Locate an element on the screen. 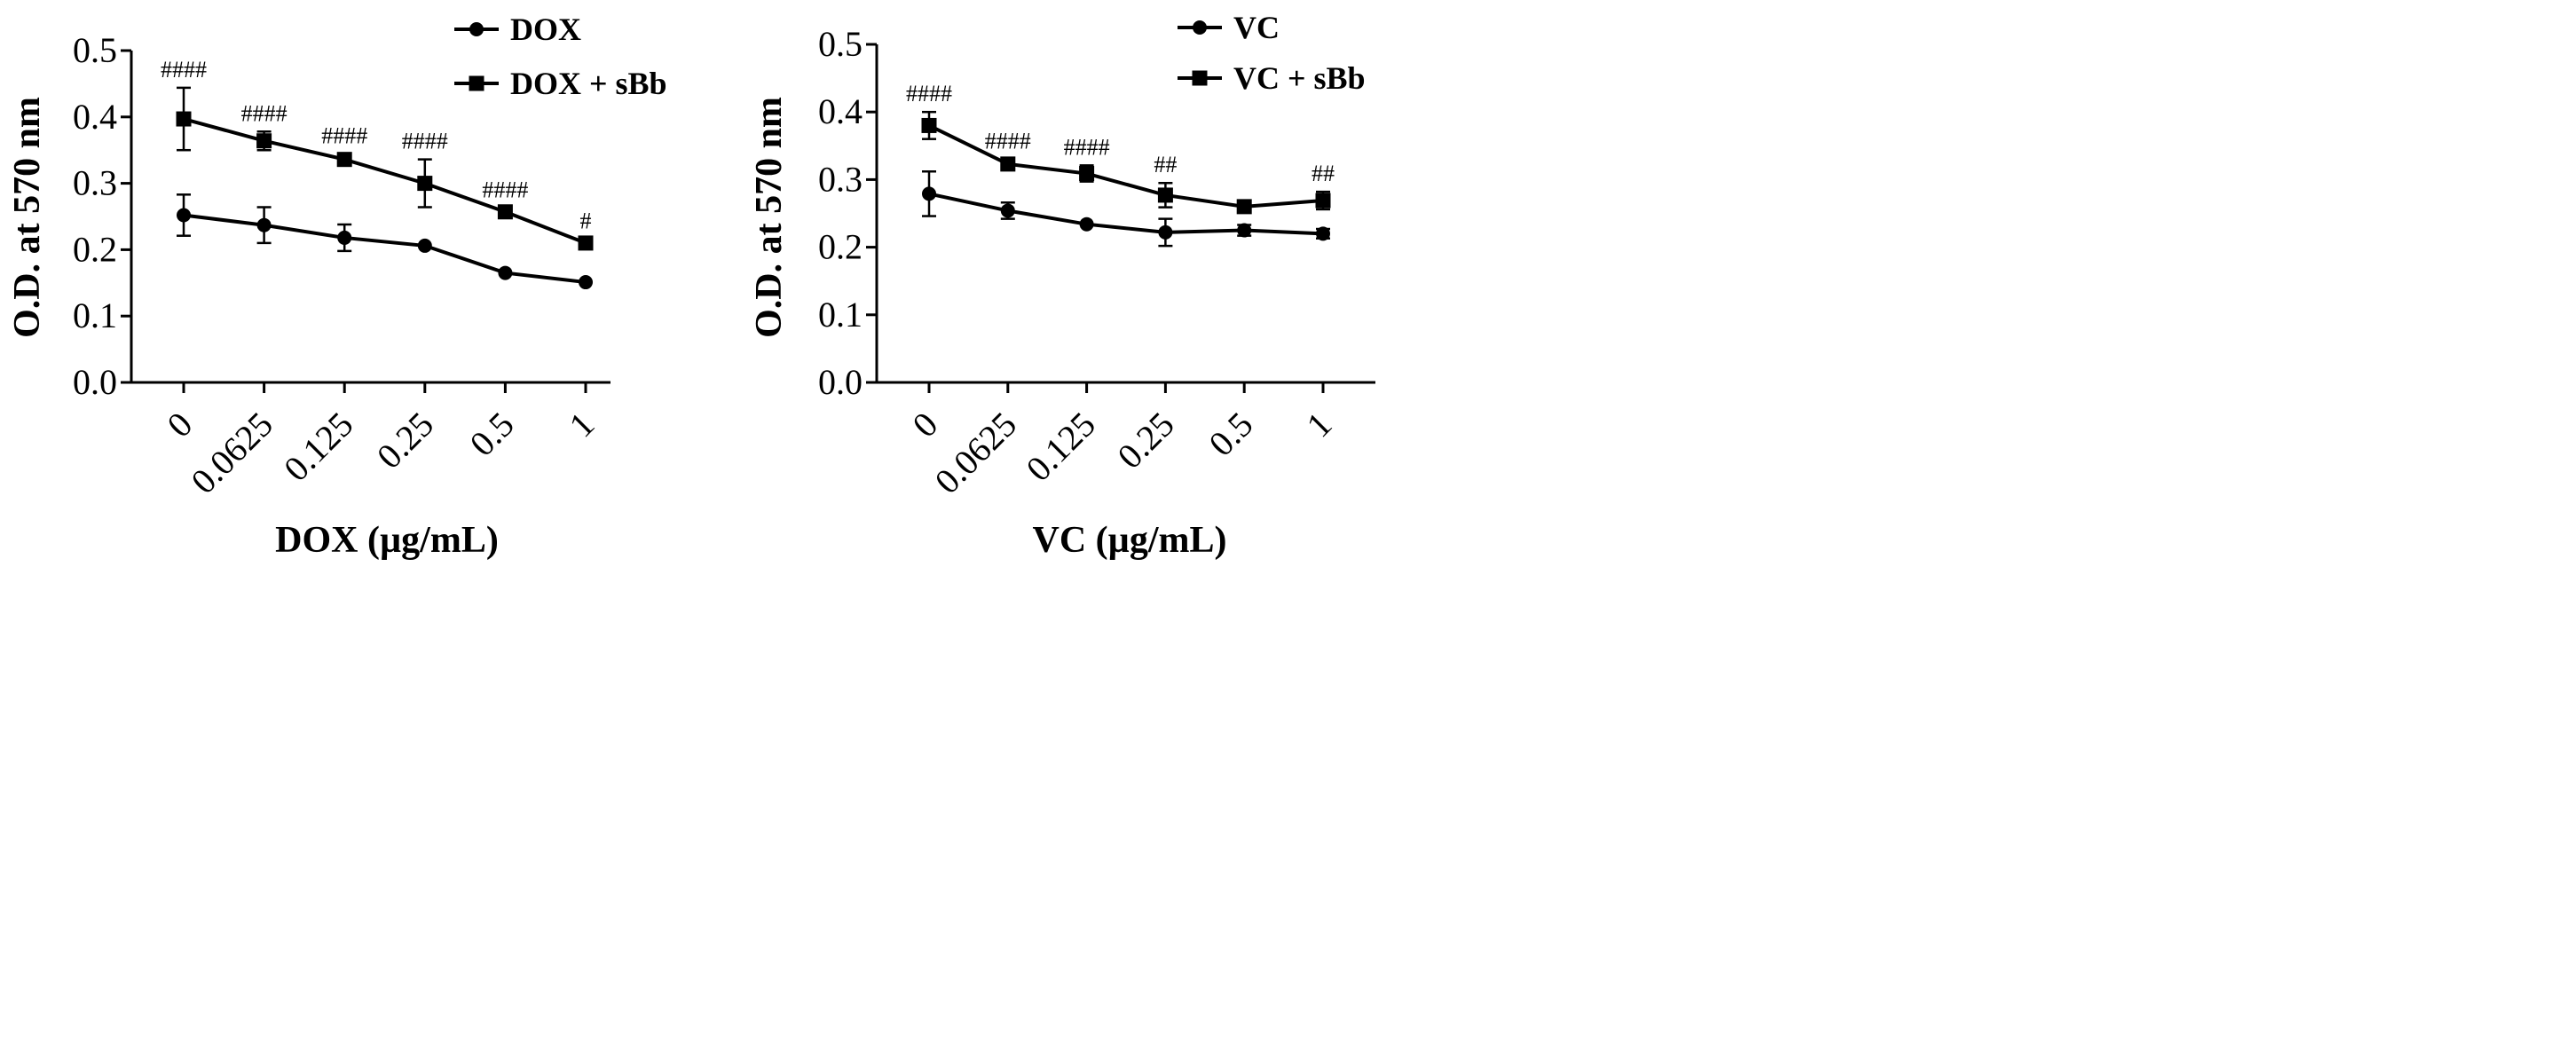 This screenshot has height=1047, width=2576. x-axis-label: DOX (µg/mL) is located at coordinates (387, 540).